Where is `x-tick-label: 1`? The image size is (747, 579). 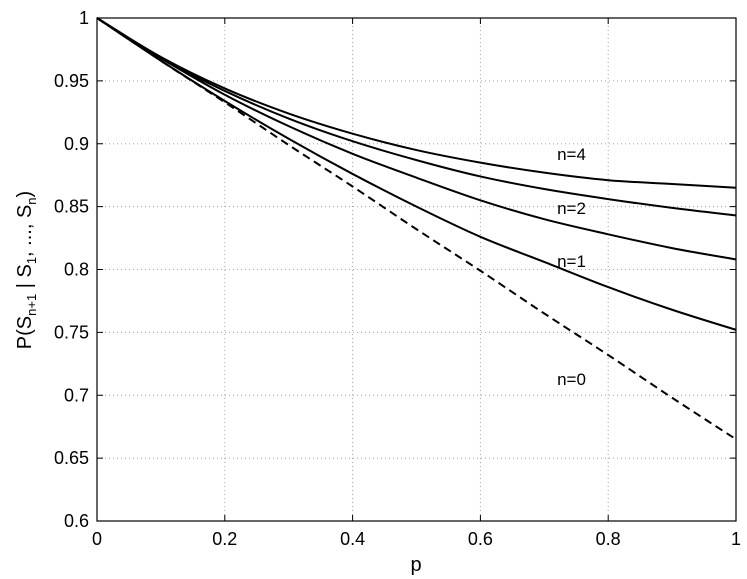 x-tick-label: 1 is located at coordinates (736, 539).